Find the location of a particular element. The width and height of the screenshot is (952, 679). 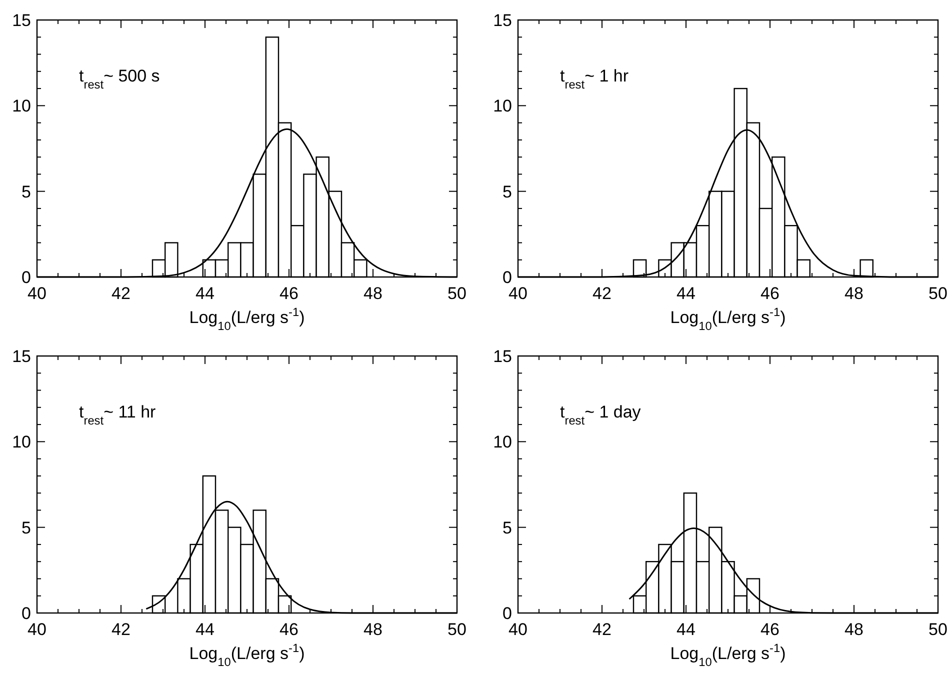

annotation: t$_{rest}$~ 1 hr is located at coordinates (594, 79).